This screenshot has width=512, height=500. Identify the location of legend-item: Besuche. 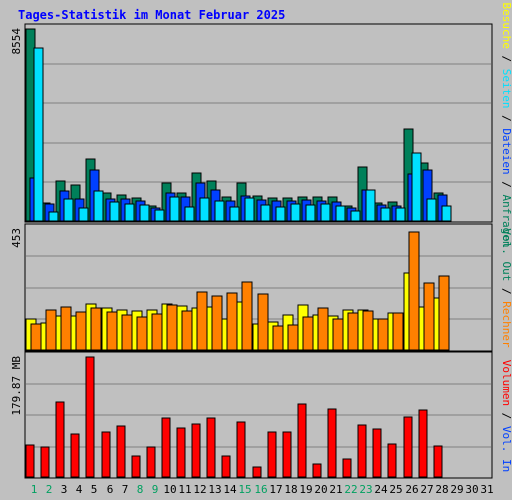
(506, 25).